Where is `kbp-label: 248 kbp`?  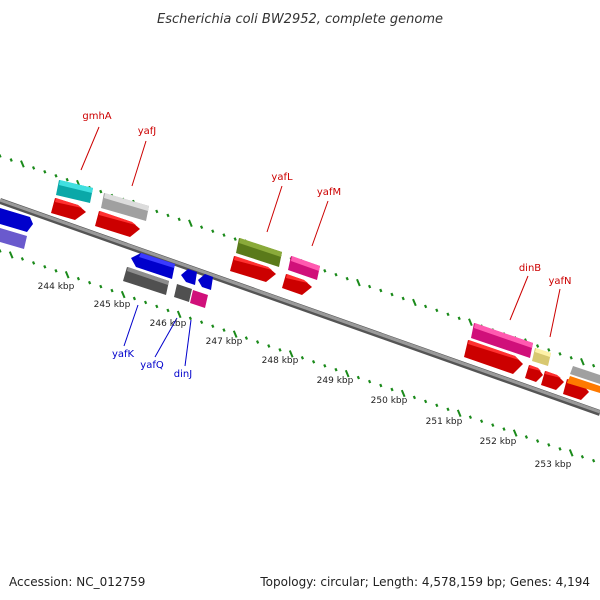
kbp-label: 248 kbp is located at coordinates (280, 361).